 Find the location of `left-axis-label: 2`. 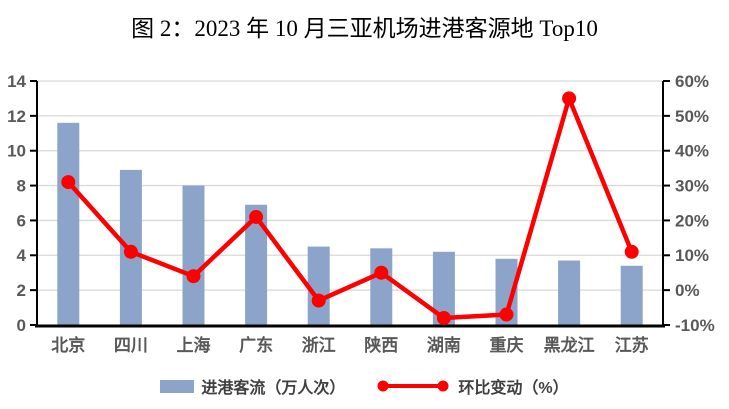

left-axis-label: 2 is located at coordinates (21, 290).